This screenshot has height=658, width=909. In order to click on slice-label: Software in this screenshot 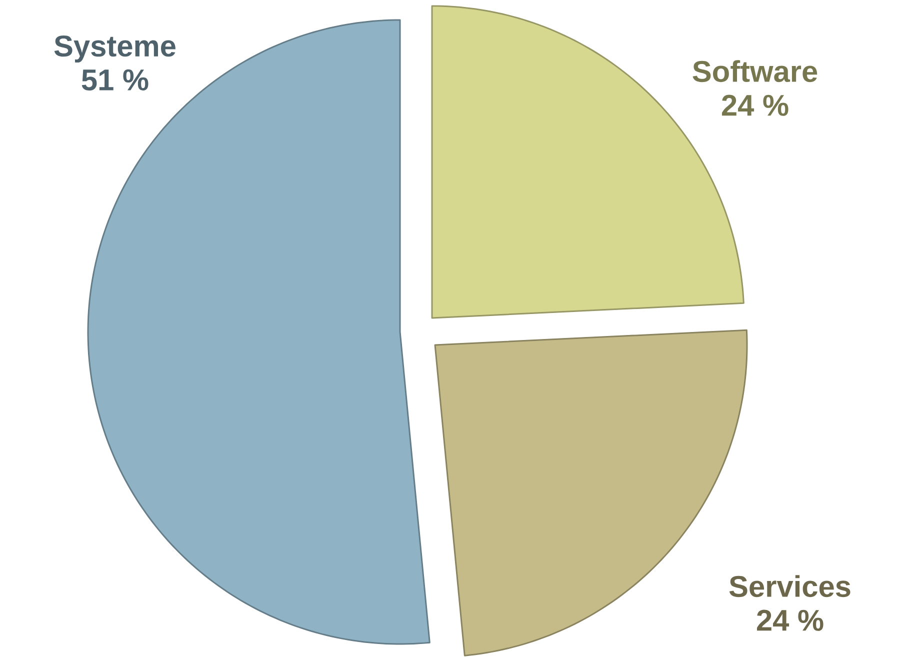, I will do `click(755, 71)`.